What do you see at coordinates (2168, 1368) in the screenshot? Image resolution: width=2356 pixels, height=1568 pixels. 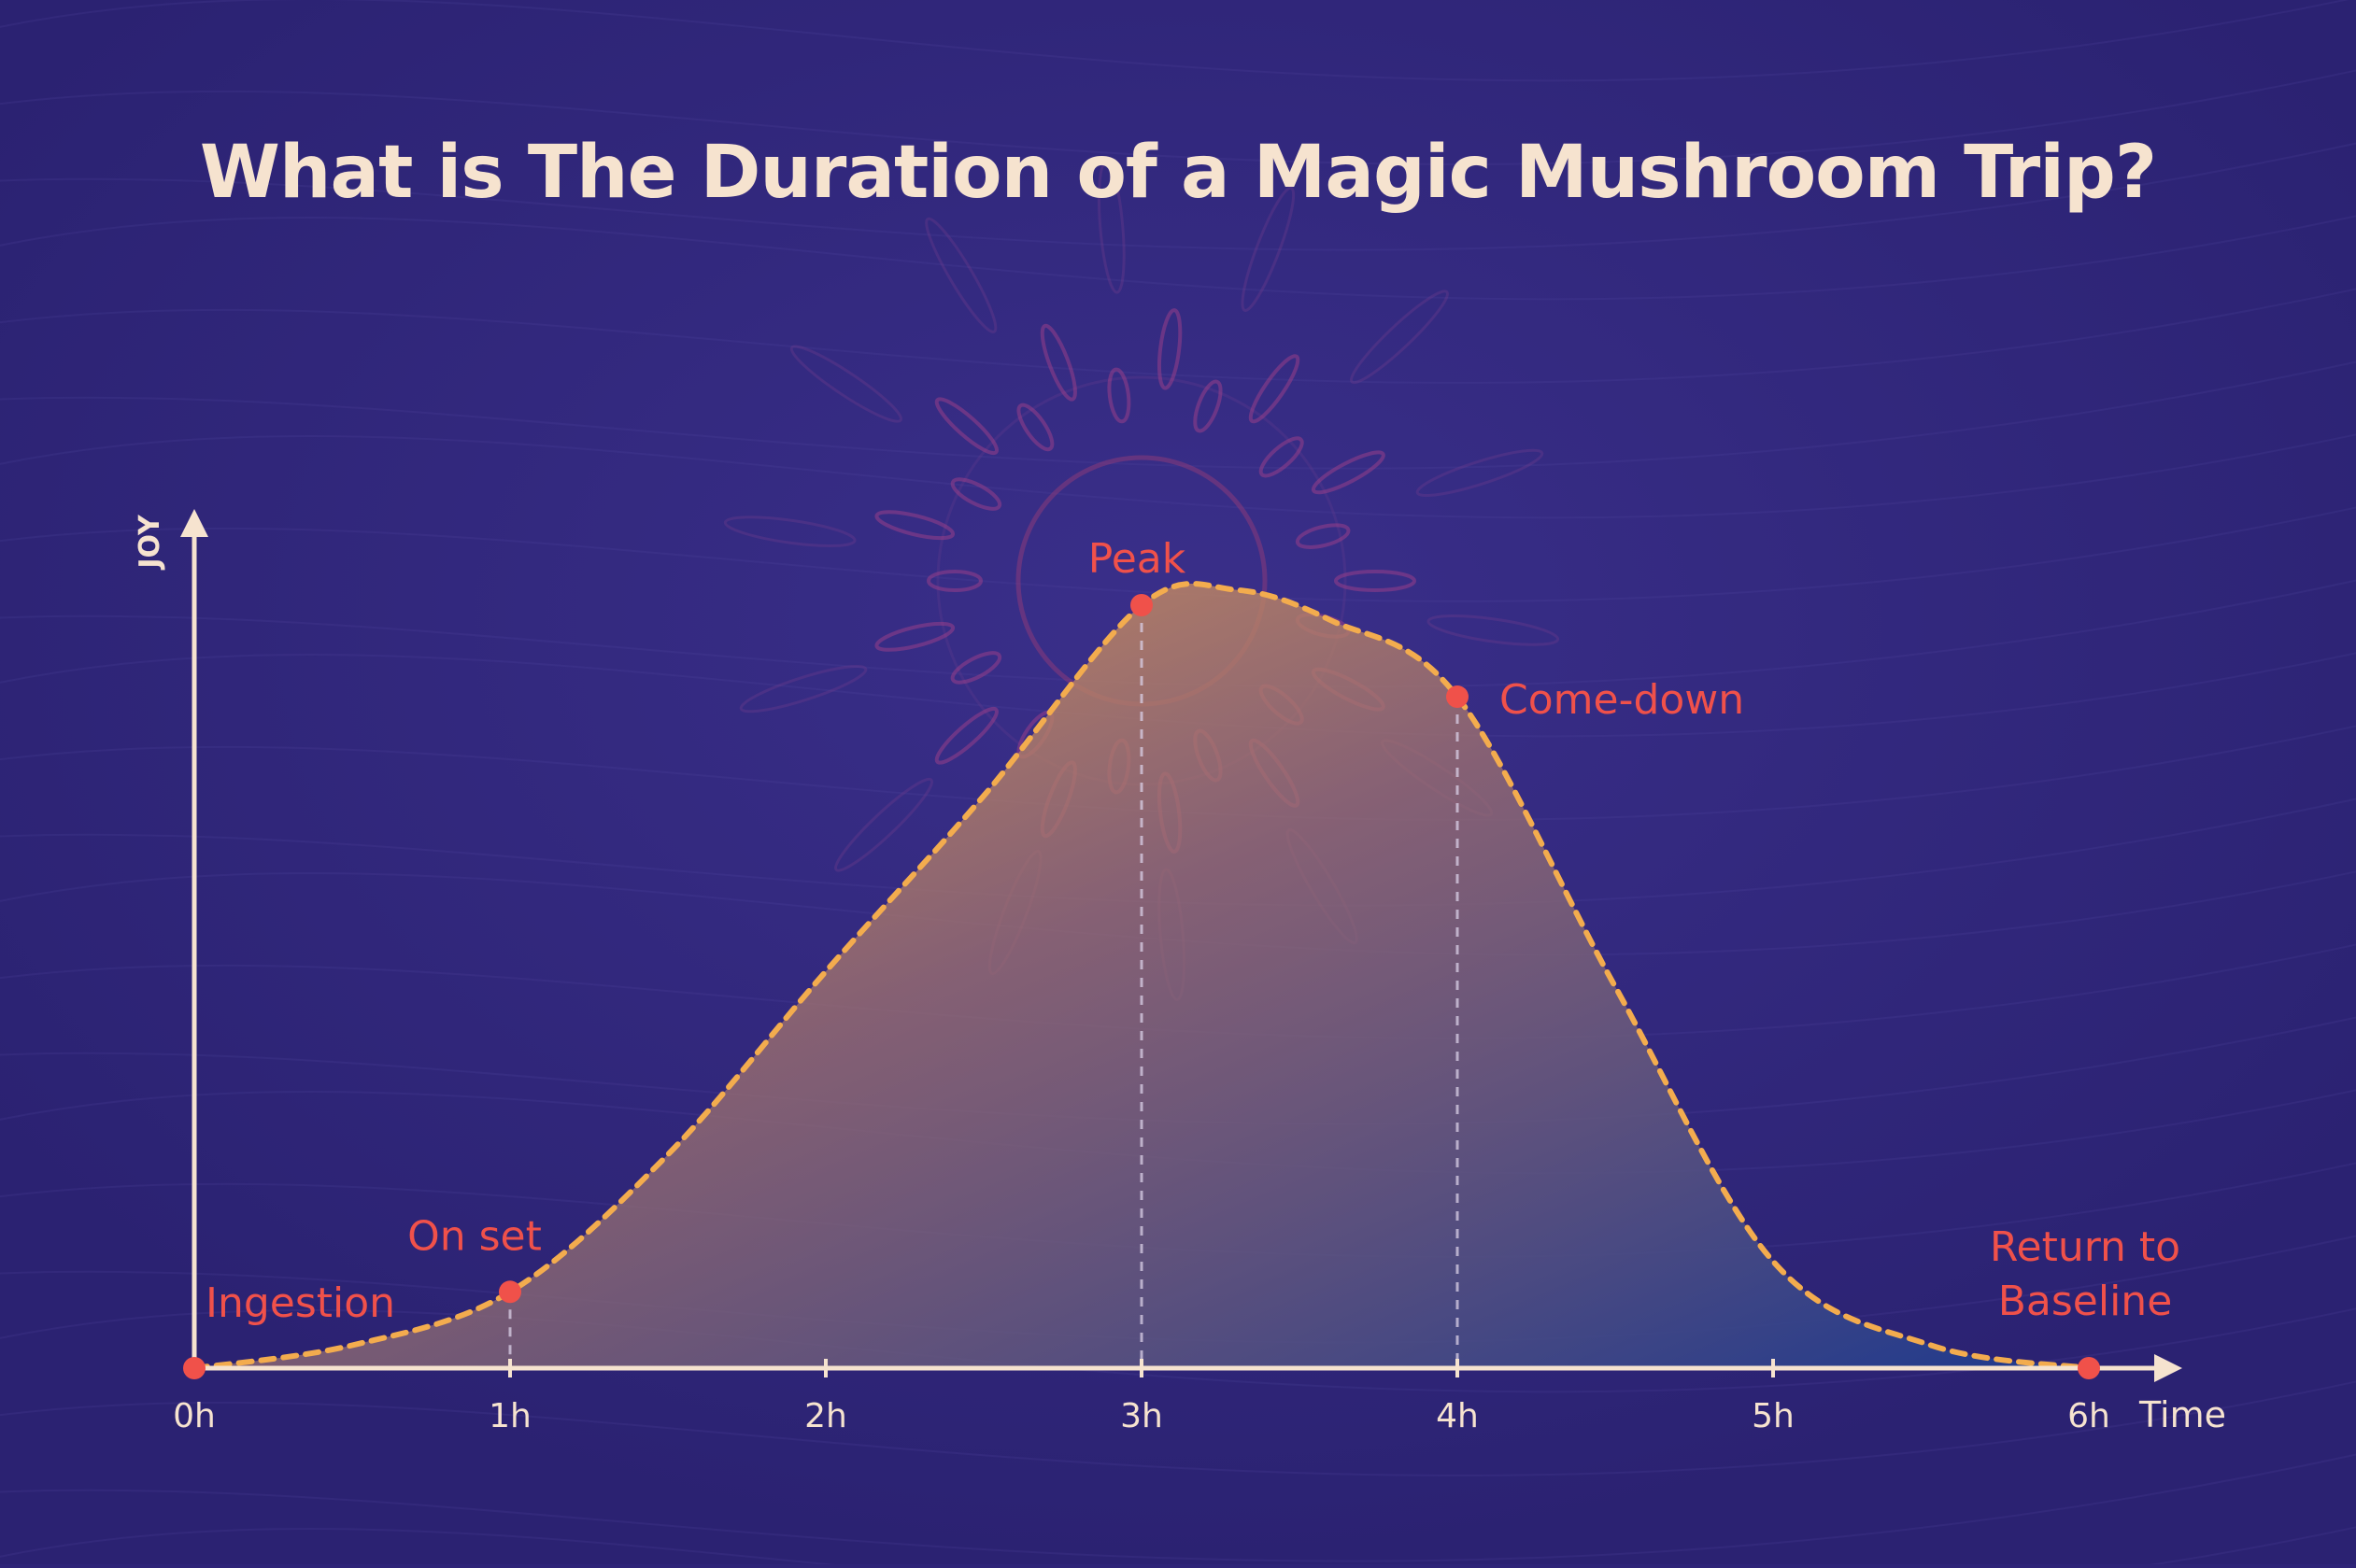 I see `x-axis-arrow-icon` at bounding box center [2168, 1368].